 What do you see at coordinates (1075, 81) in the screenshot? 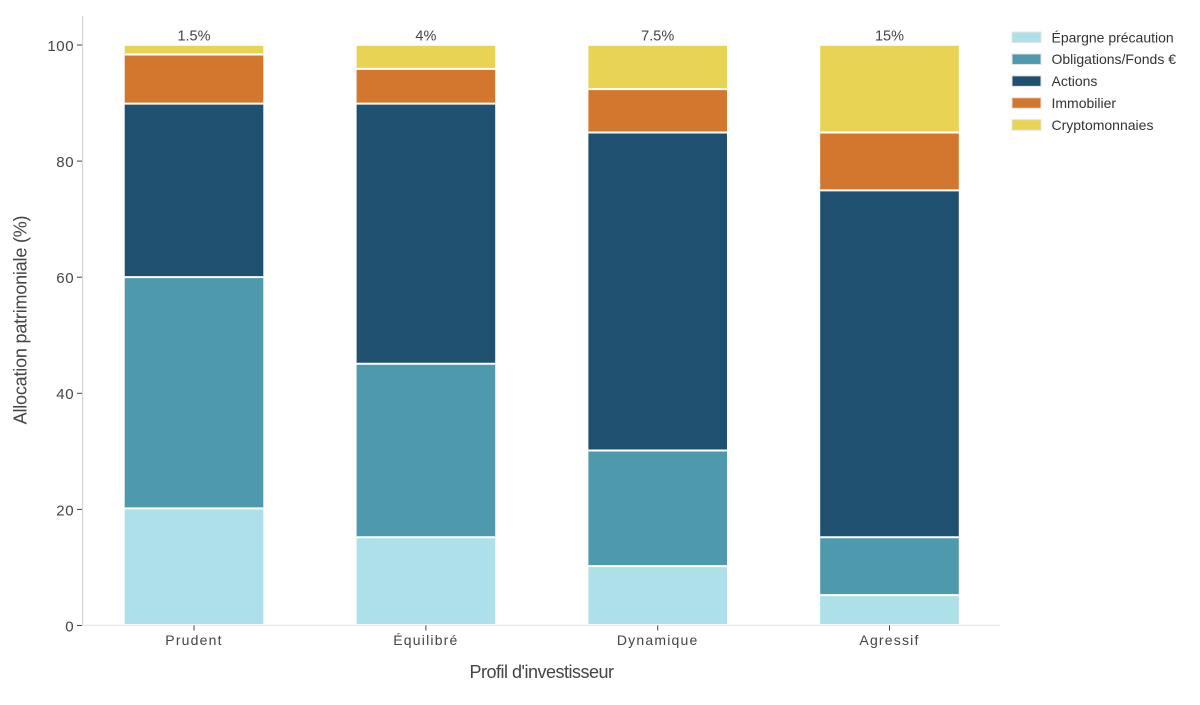
I see `svg-text: Actions` at bounding box center [1075, 81].